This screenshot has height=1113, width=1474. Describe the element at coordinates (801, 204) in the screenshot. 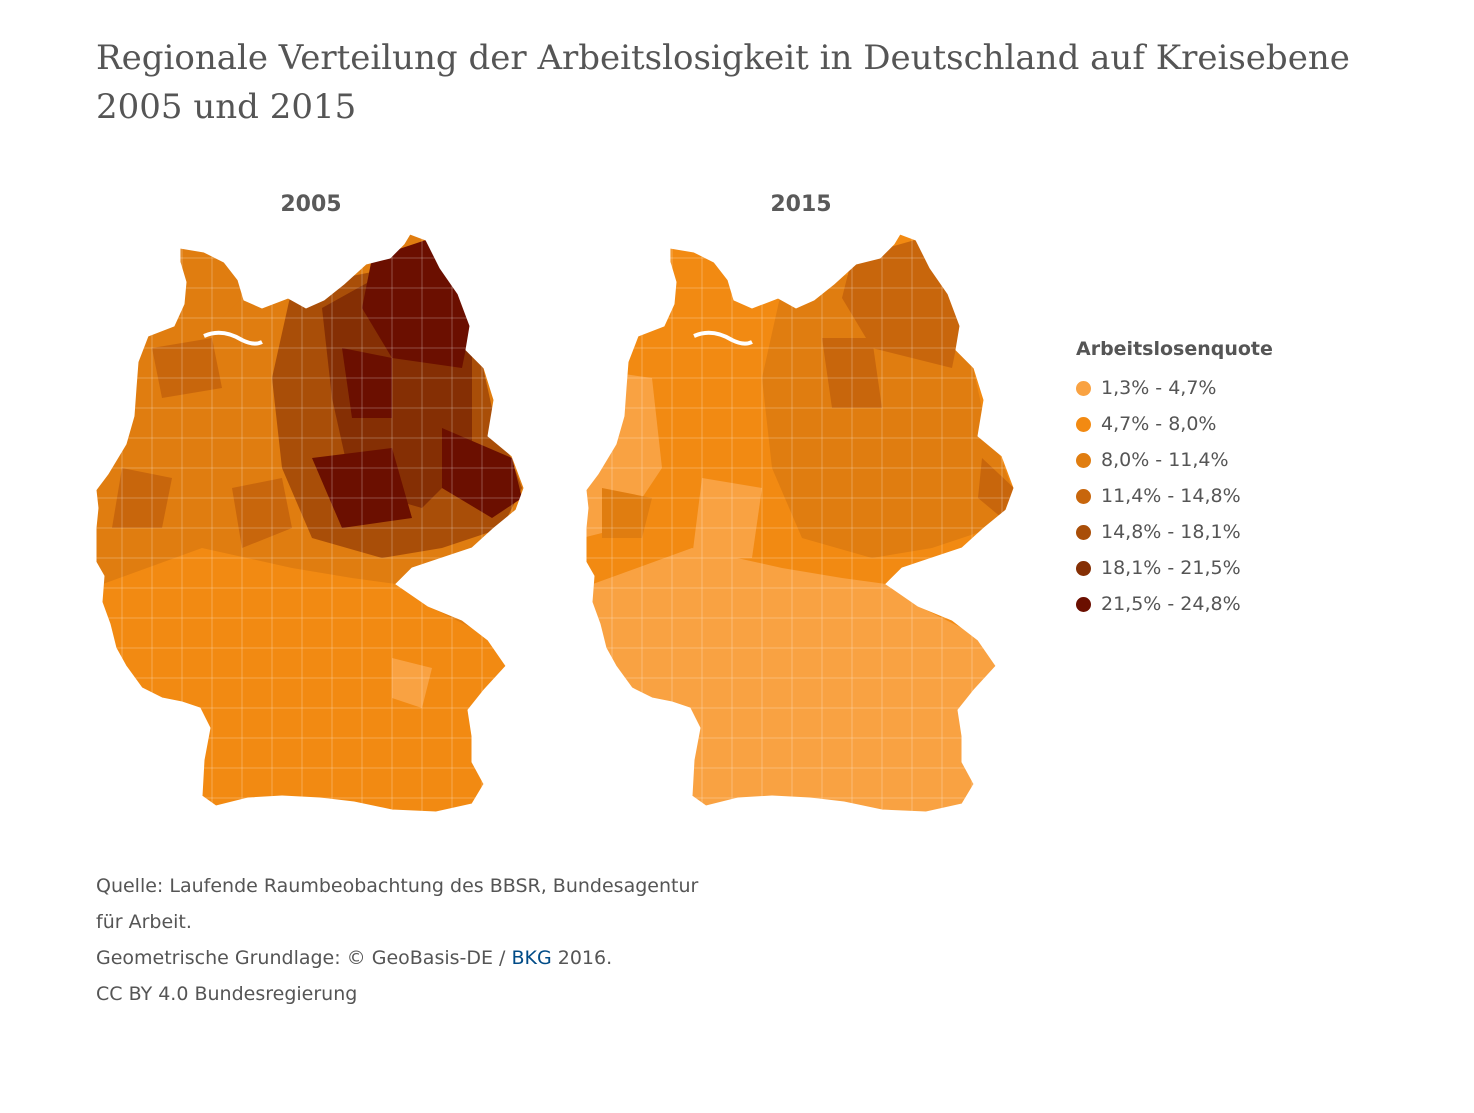

I see `map-heading-2015: 2015` at that location.